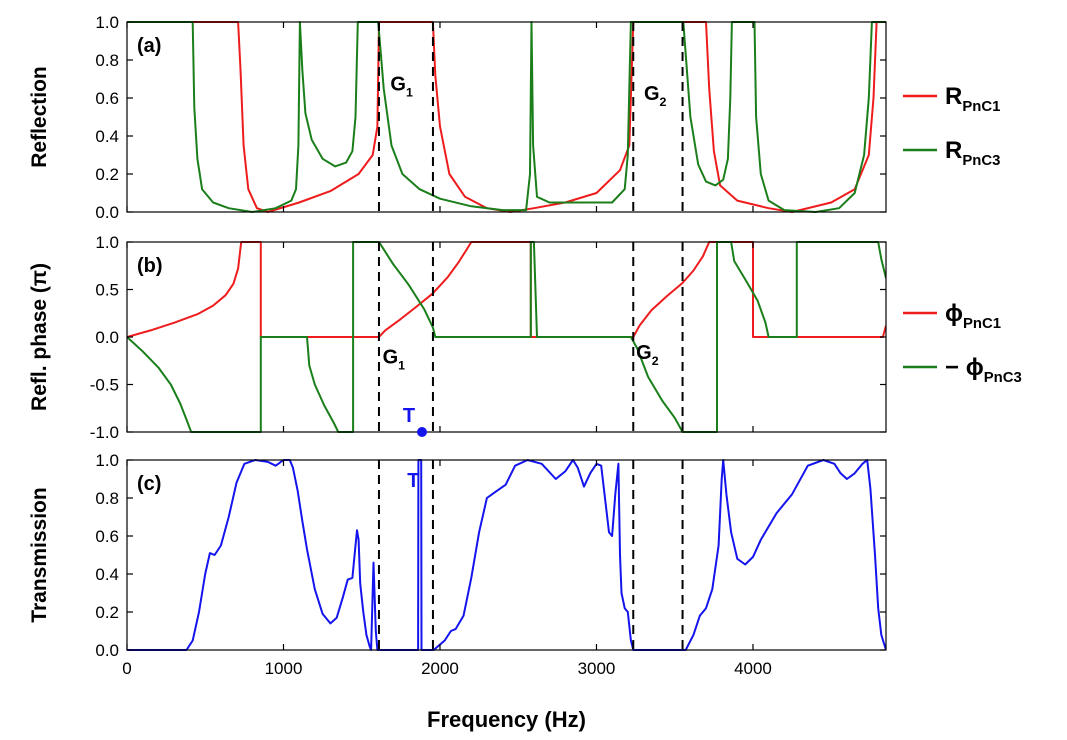 This screenshot has height=740, width=1067. I want to click on legend-entry: − ϕPnC3, so click(983, 370).